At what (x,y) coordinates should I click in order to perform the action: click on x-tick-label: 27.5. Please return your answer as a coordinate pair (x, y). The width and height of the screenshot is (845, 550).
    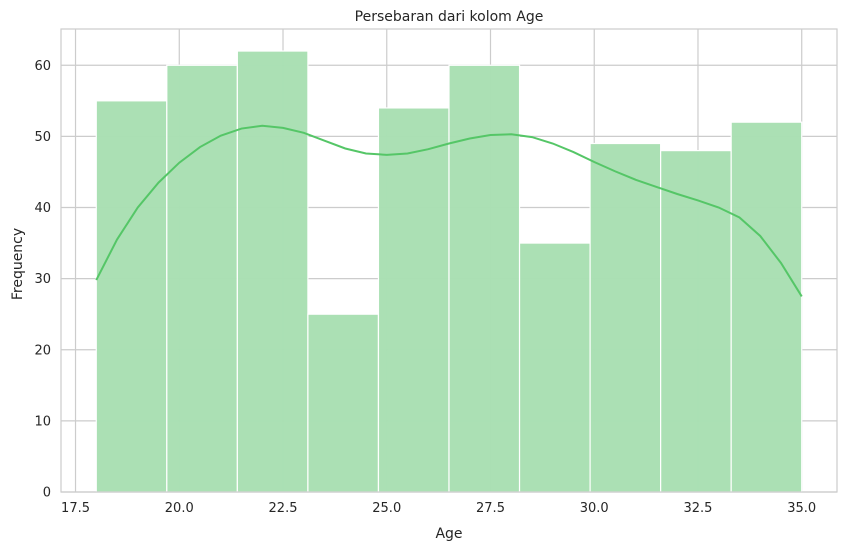
    Looking at the image, I should click on (490, 508).